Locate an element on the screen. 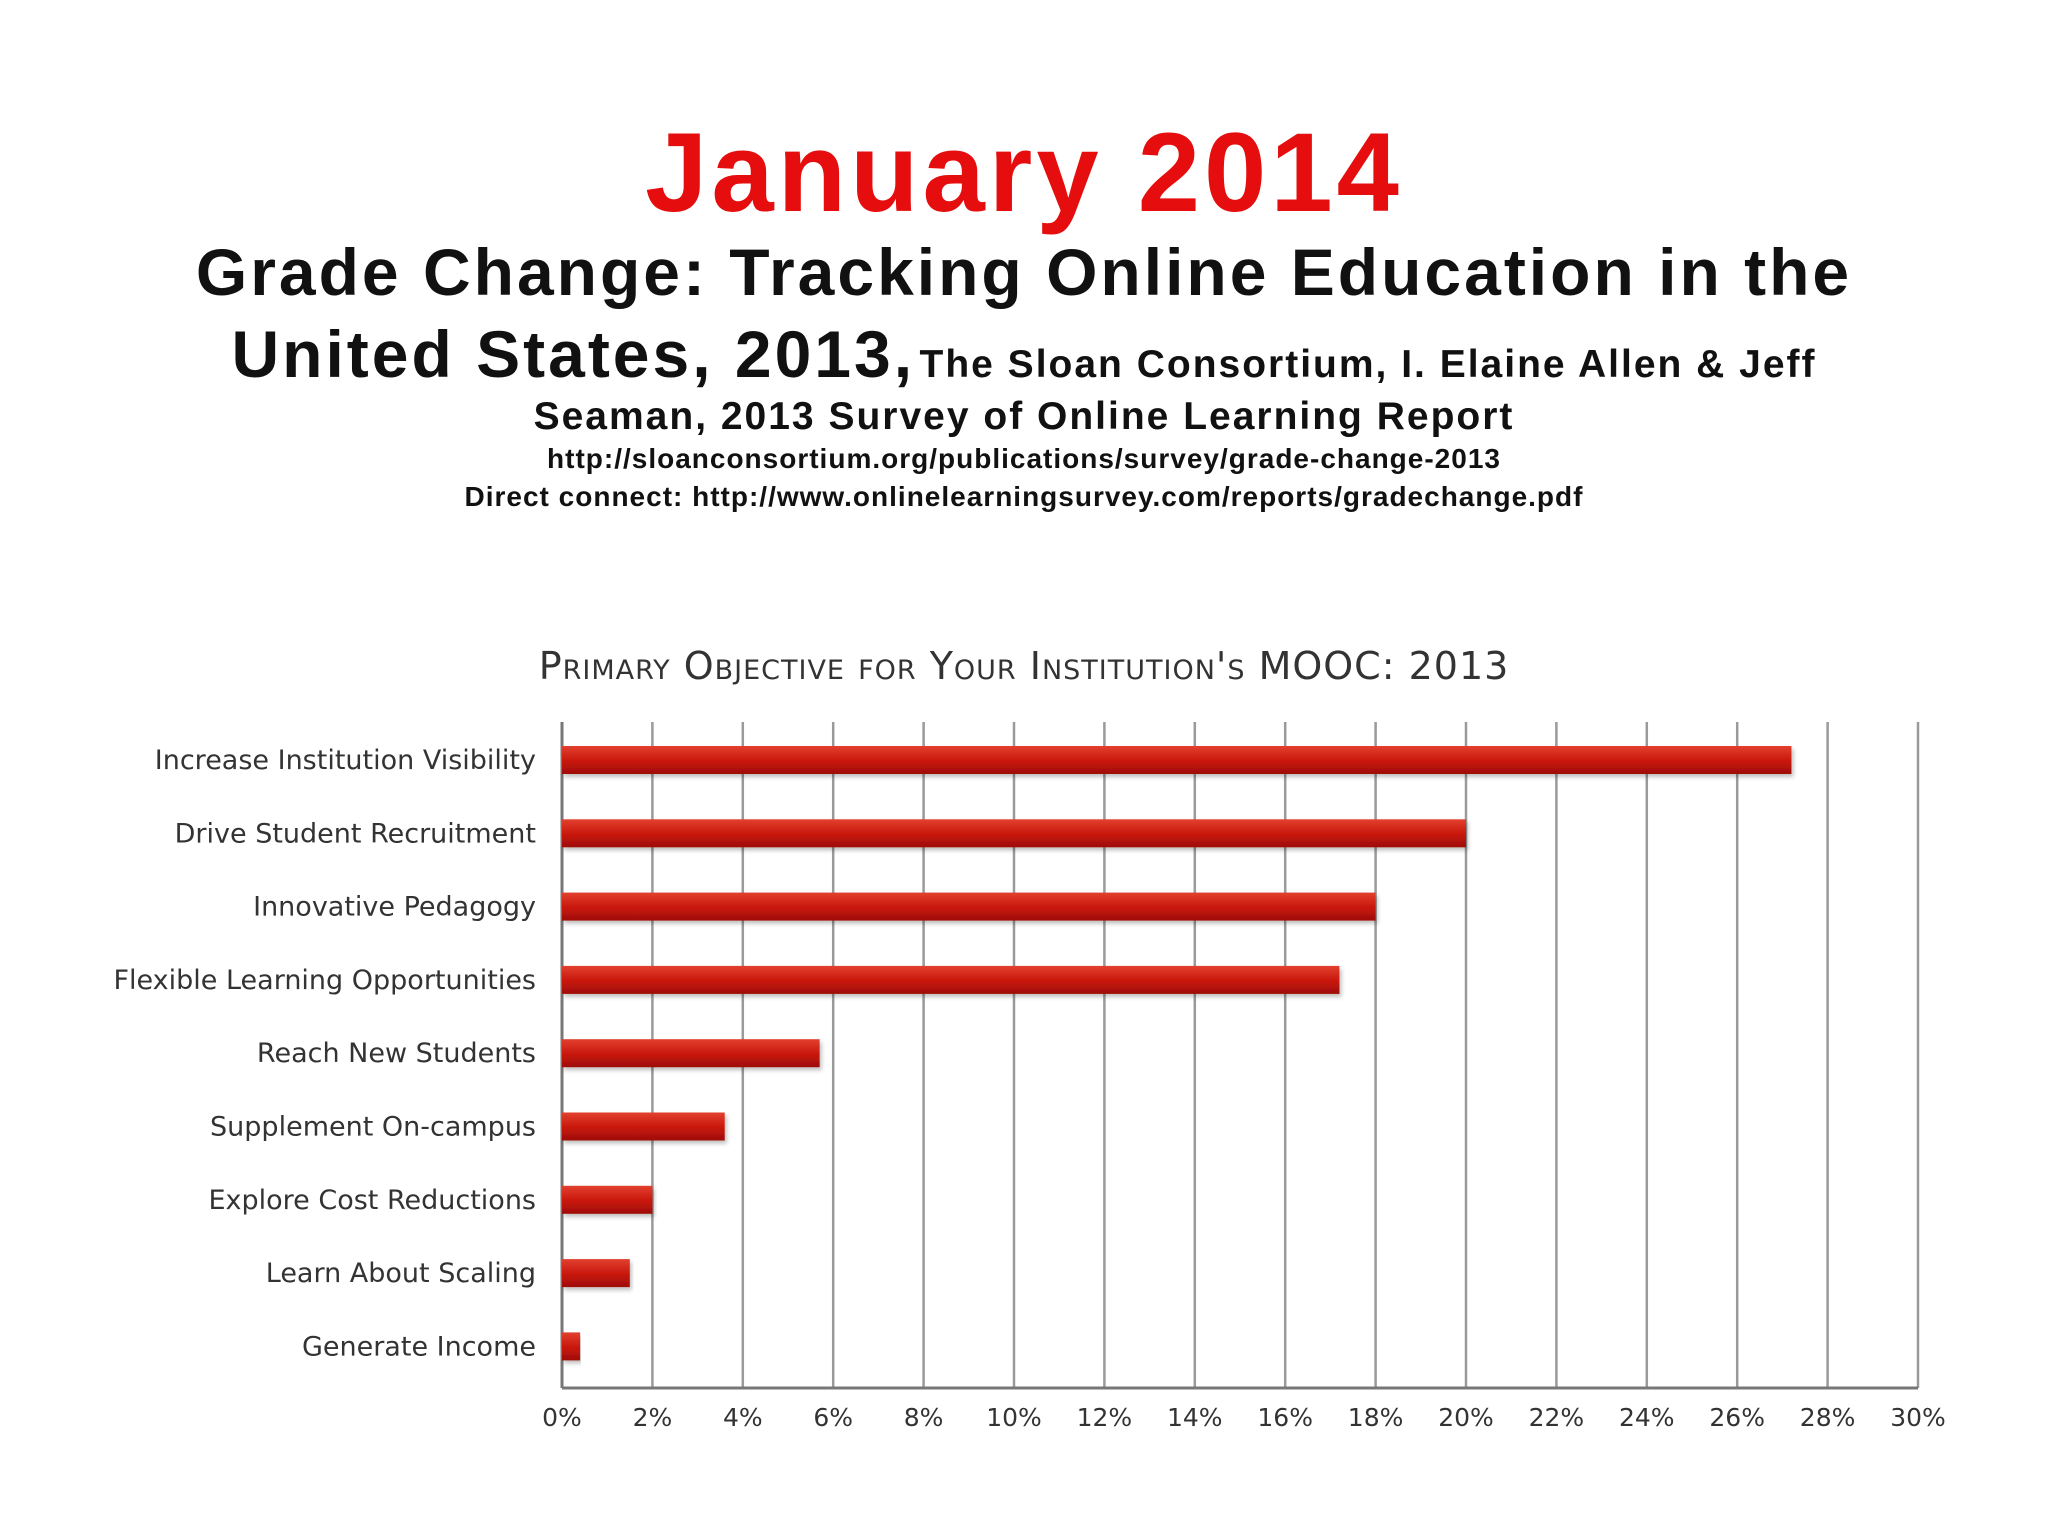  category-label: Supplement On-campus is located at coordinates (373, 1127).